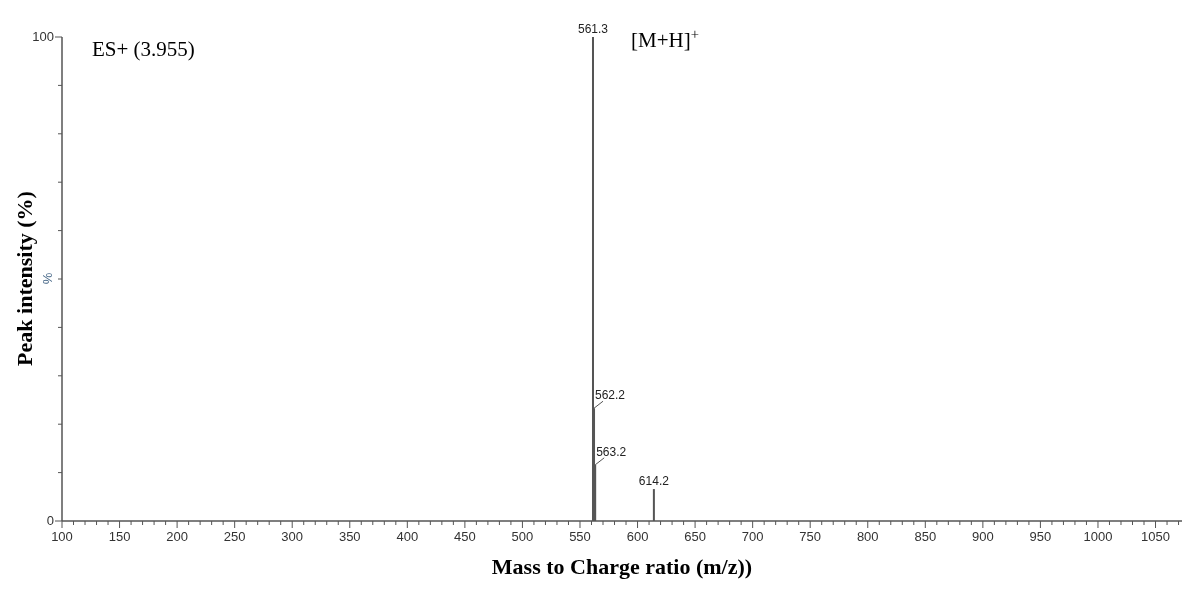 The width and height of the screenshot is (1200, 590). I want to click on x-tick-label: 850, so click(925, 536).